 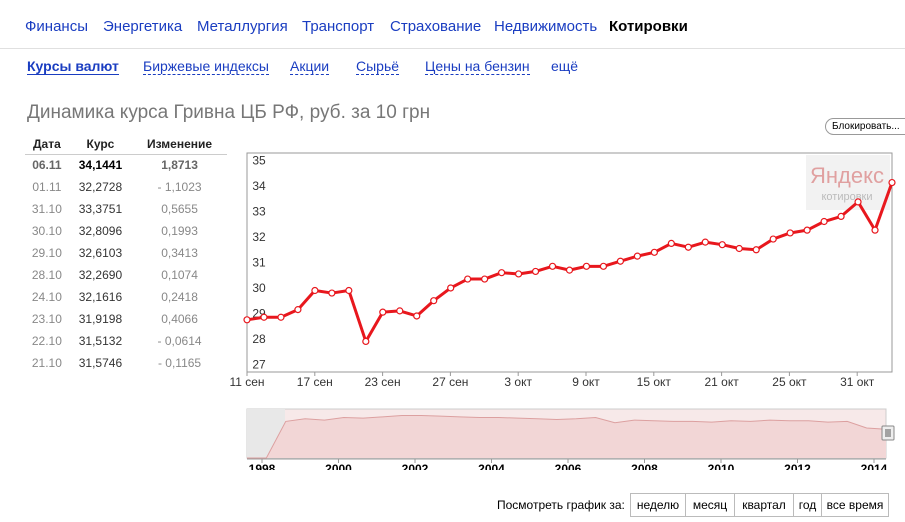 What do you see at coordinates (100, 231) in the screenshot?
I see `cell-rate: 32,8096` at bounding box center [100, 231].